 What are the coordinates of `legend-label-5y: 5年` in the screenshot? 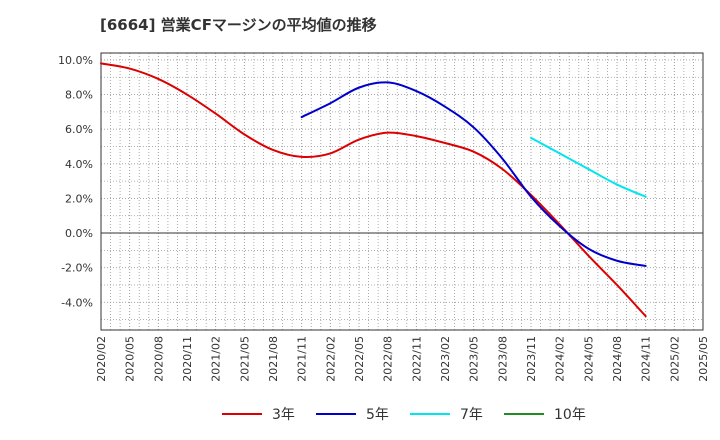 It's located at (377, 415).